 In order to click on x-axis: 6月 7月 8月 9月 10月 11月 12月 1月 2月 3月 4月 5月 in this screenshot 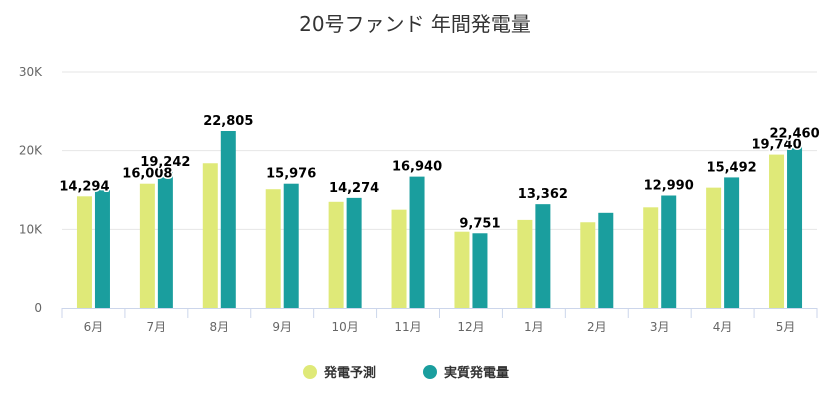, I will do `click(439, 321)`.